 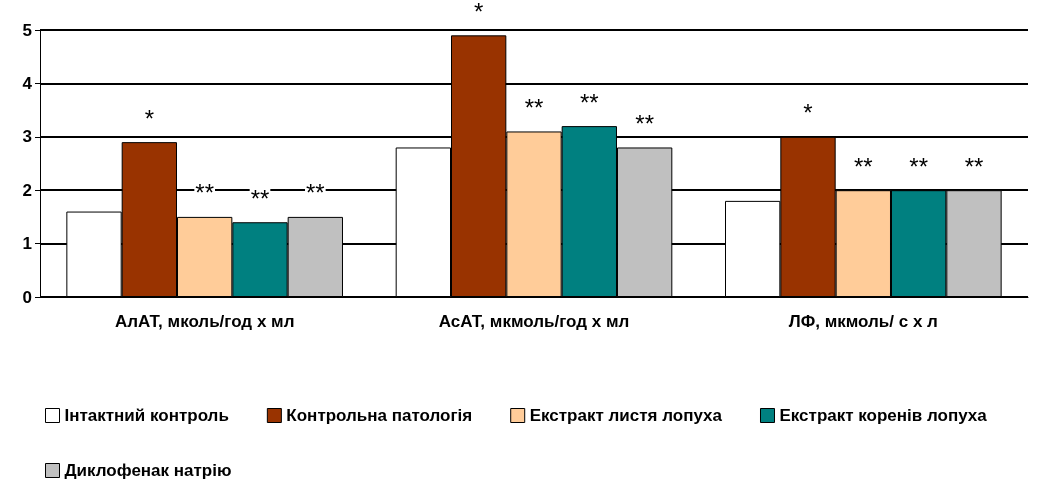 I want to click on x-tick-label: ЛФ, мкмоль/ с х л, so click(x=863, y=321).